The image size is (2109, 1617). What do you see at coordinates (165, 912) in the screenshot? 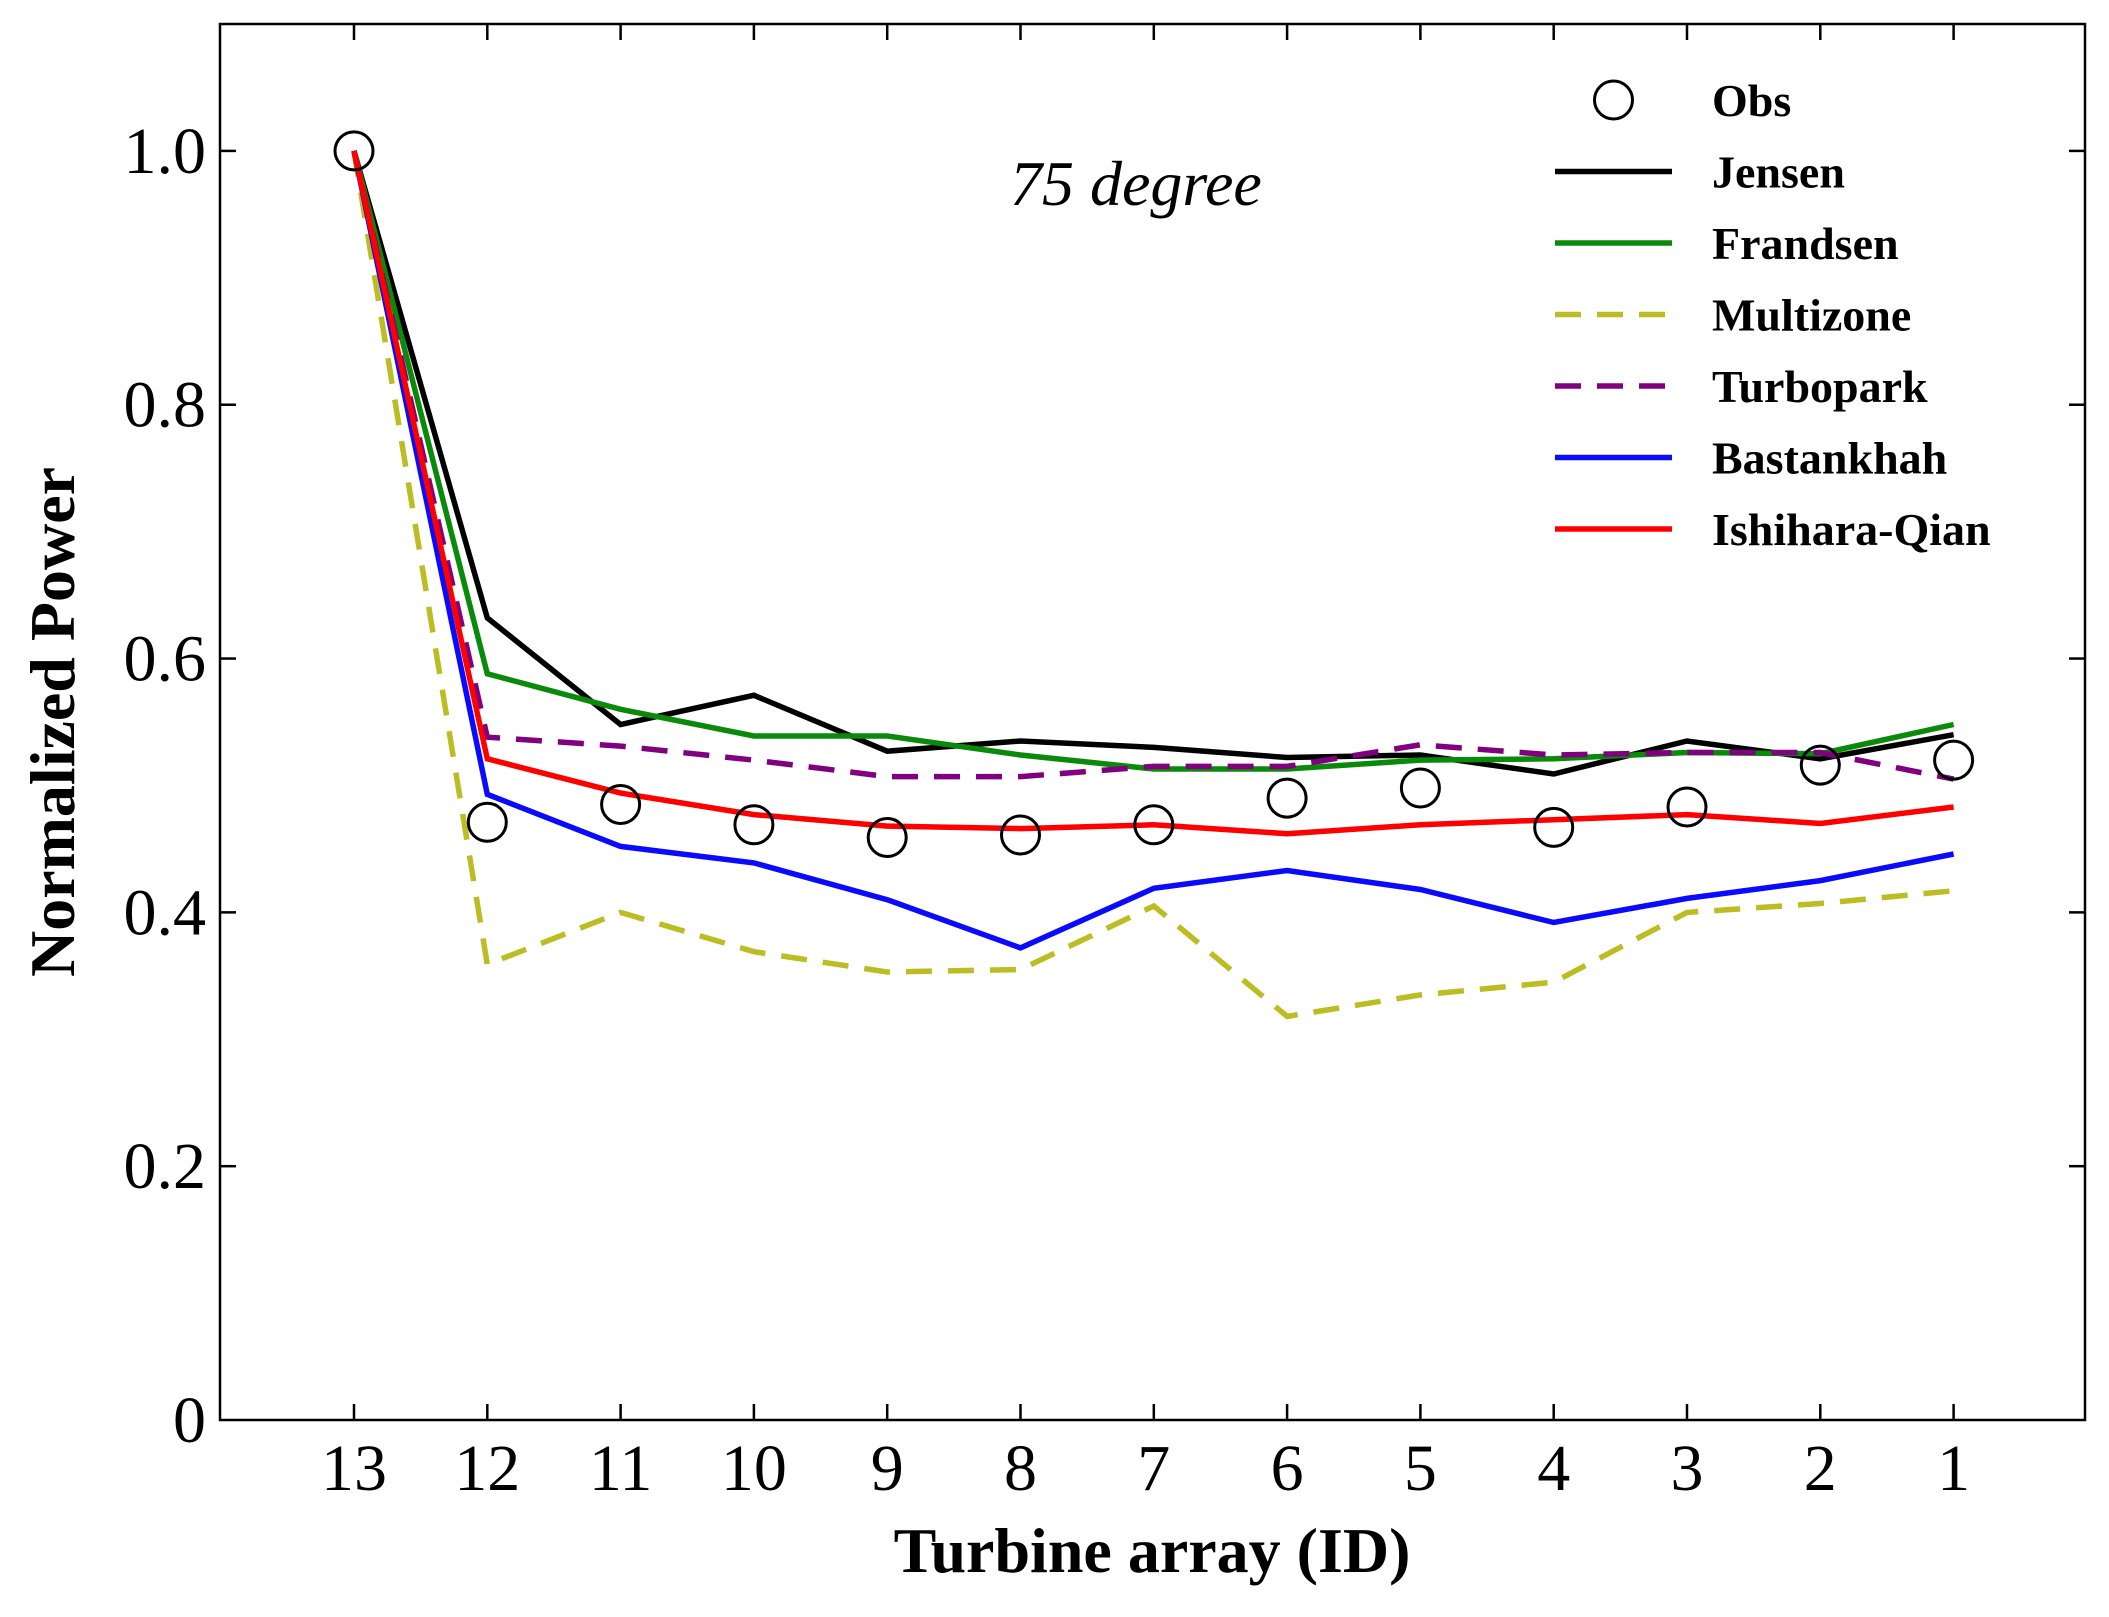
I see `y-tick-label: 0.4` at bounding box center [165, 912].